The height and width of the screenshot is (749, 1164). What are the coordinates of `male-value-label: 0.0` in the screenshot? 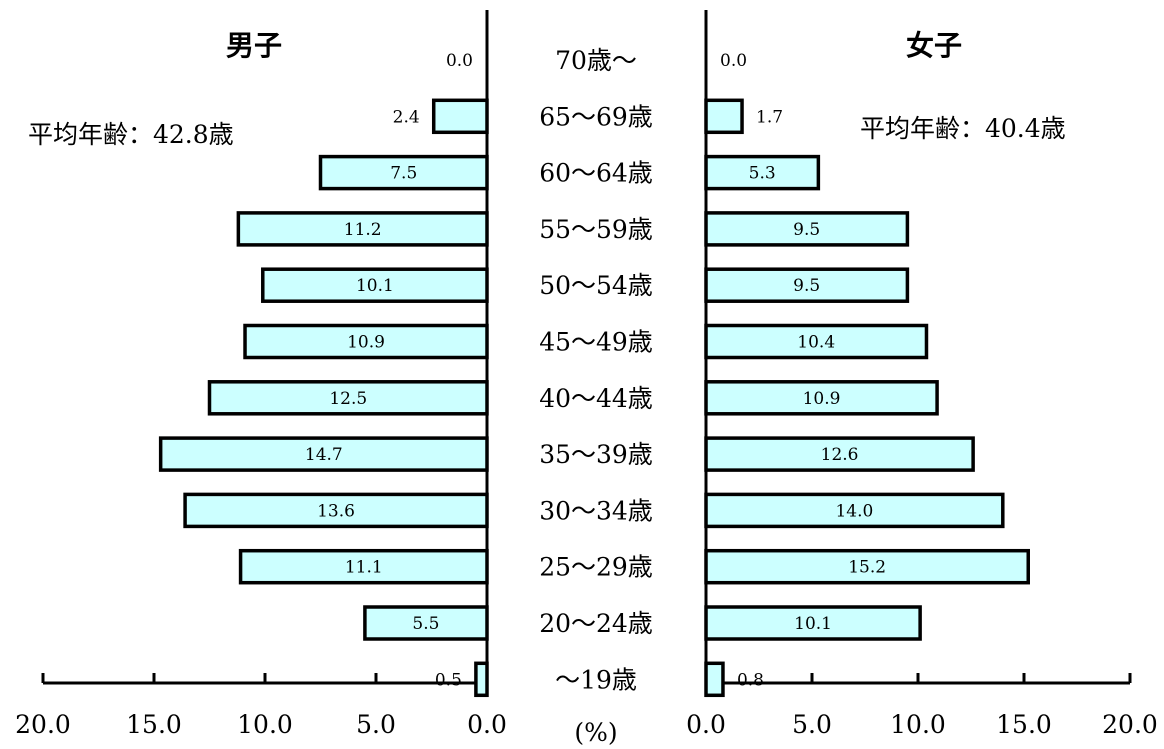 It's located at (459, 61).